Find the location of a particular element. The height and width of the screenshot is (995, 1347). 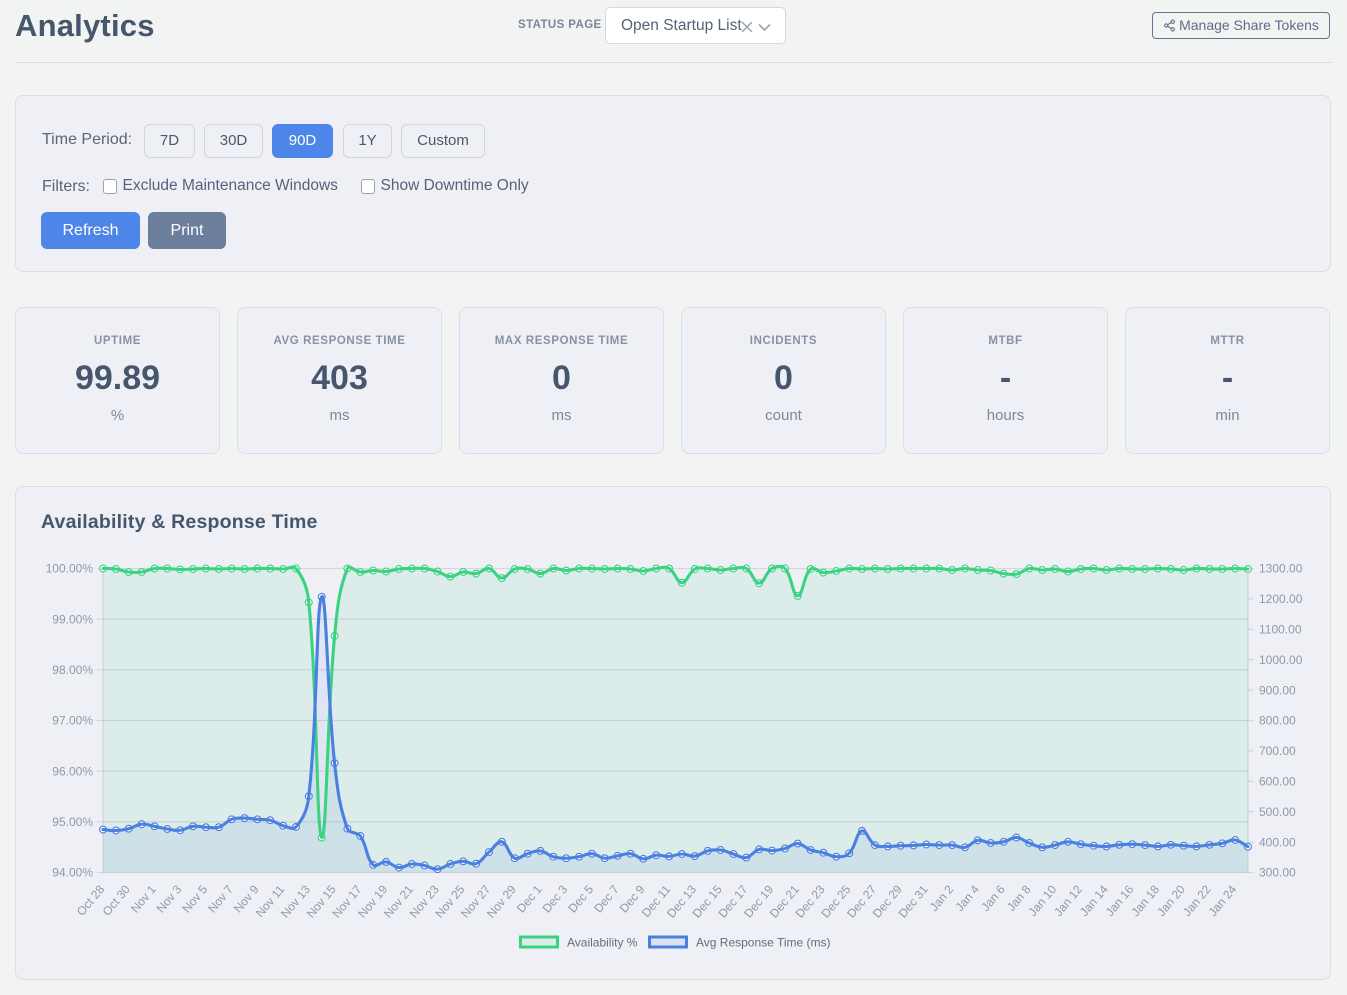

svg-text: Nov 7 is located at coordinates (220, 898).